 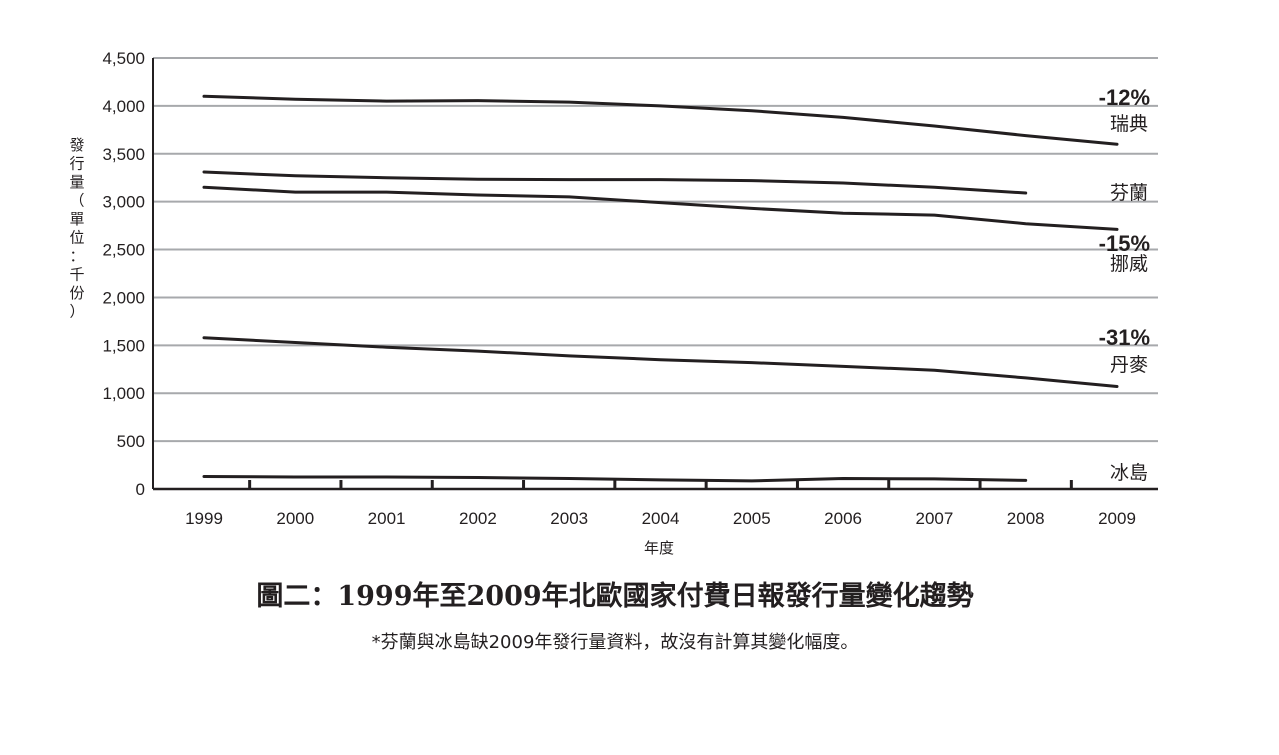 I want to click on series-line-挪威, so click(x=660, y=208).